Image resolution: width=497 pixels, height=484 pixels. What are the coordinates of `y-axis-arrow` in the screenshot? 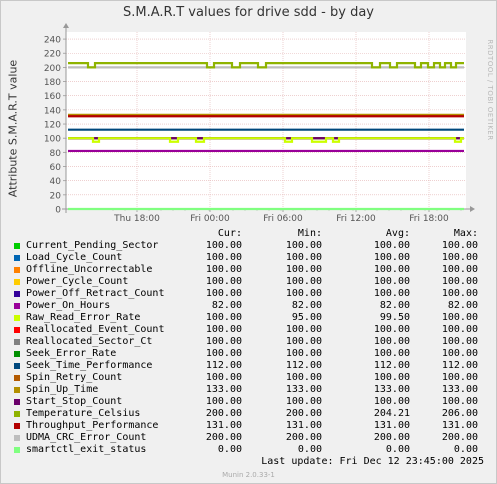 It's located at (66, 25).